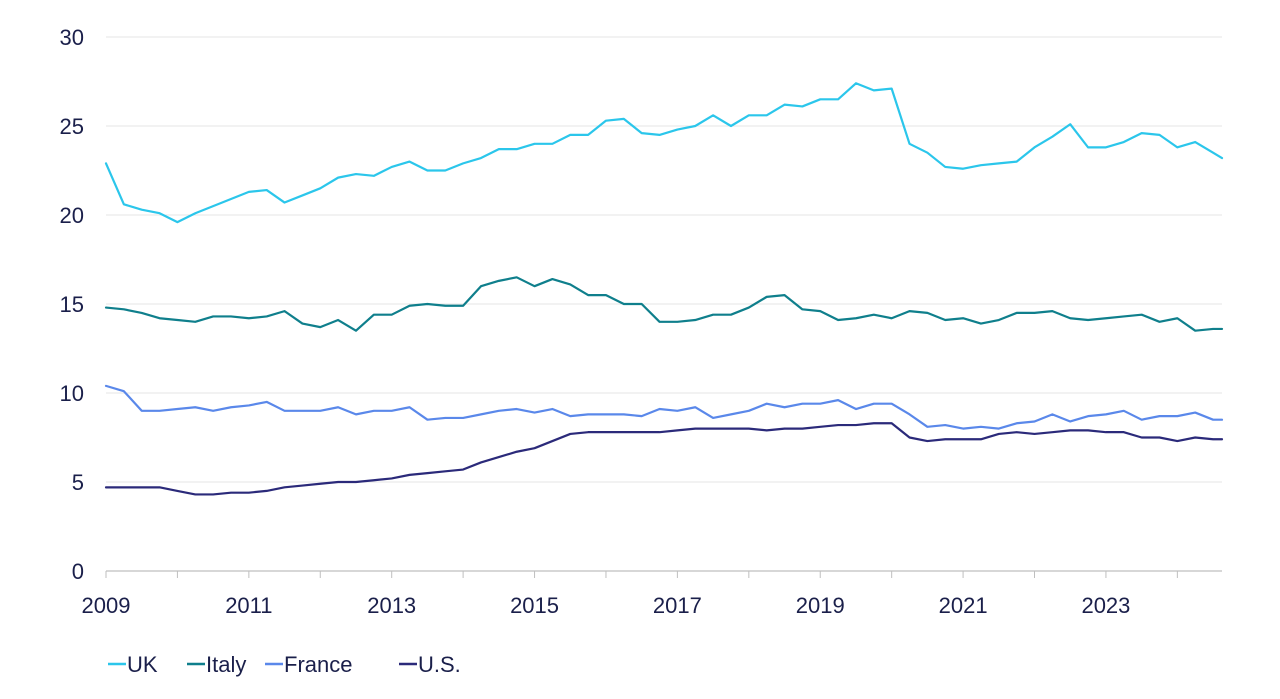 This screenshot has height=699, width=1280. What do you see at coordinates (664, 459) in the screenshot?
I see `series-line-us` at bounding box center [664, 459].